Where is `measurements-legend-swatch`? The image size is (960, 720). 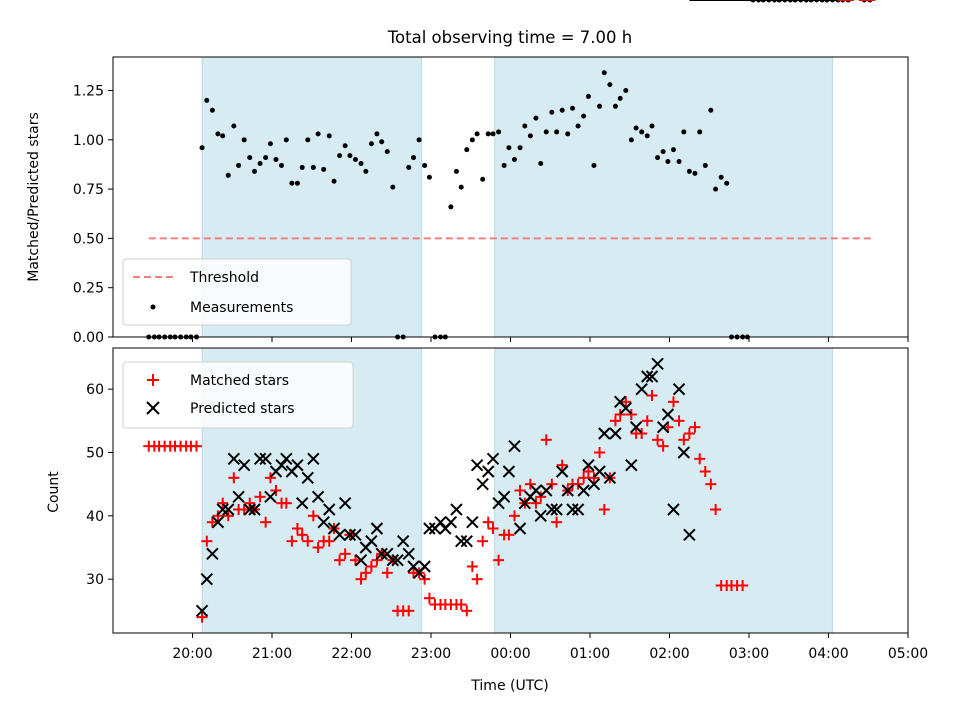
measurements-legend-swatch is located at coordinates (153, 307).